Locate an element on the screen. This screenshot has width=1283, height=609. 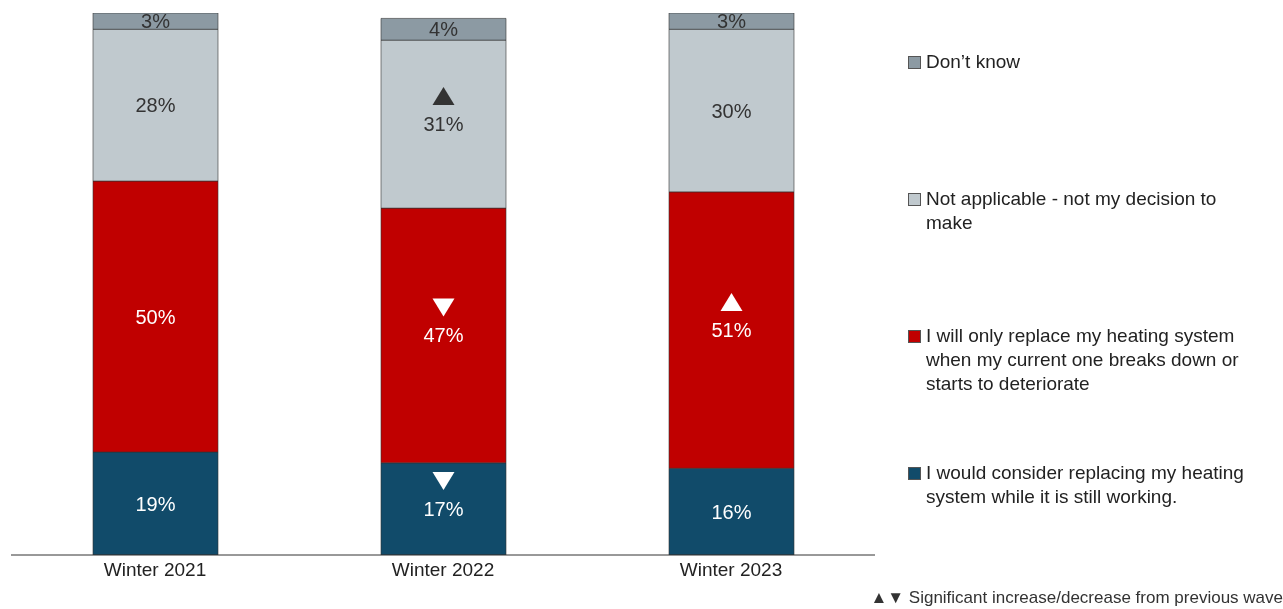
x-tick-label: Winter 2021 is located at coordinates (155, 570).